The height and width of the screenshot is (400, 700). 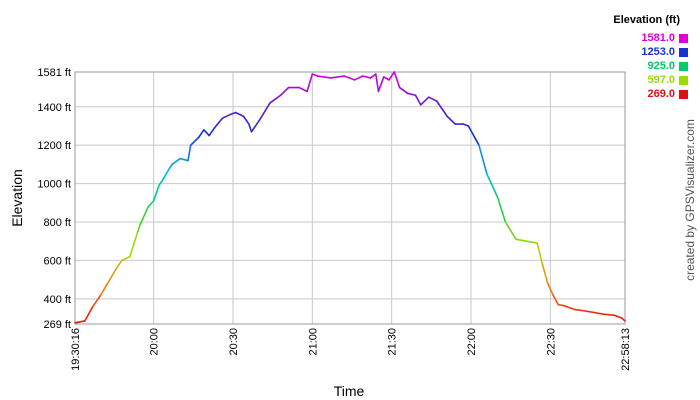 What do you see at coordinates (646, 20) in the screenshot?
I see `legend-title: Elevation (ft)` at bounding box center [646, 20].